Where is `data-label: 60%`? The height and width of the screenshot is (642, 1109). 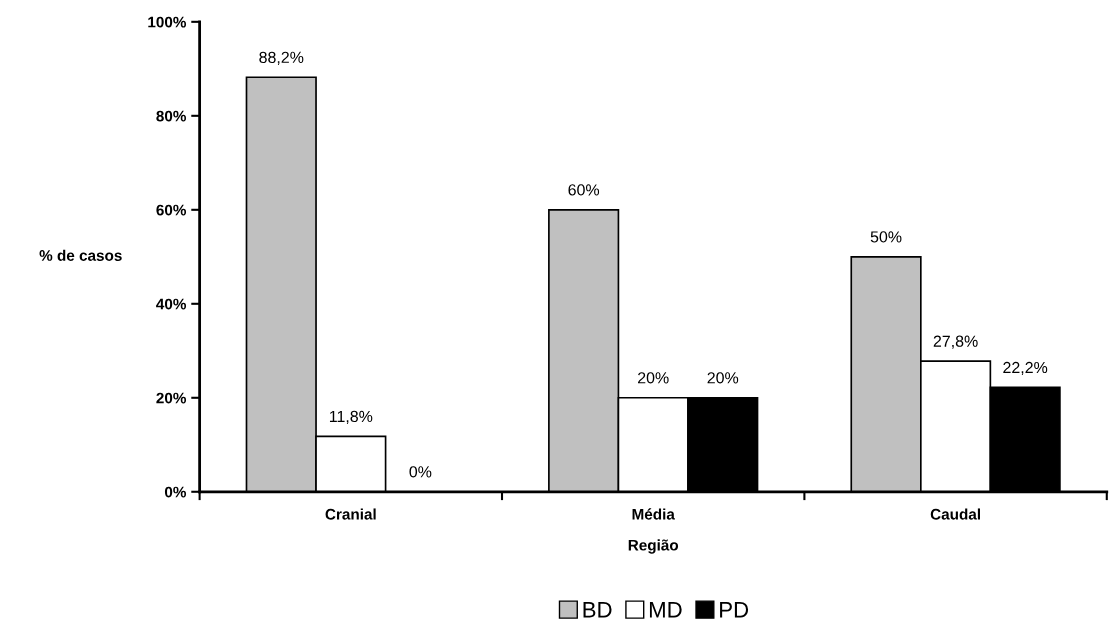 data-label: 60% is located at coordinates (584, 190).